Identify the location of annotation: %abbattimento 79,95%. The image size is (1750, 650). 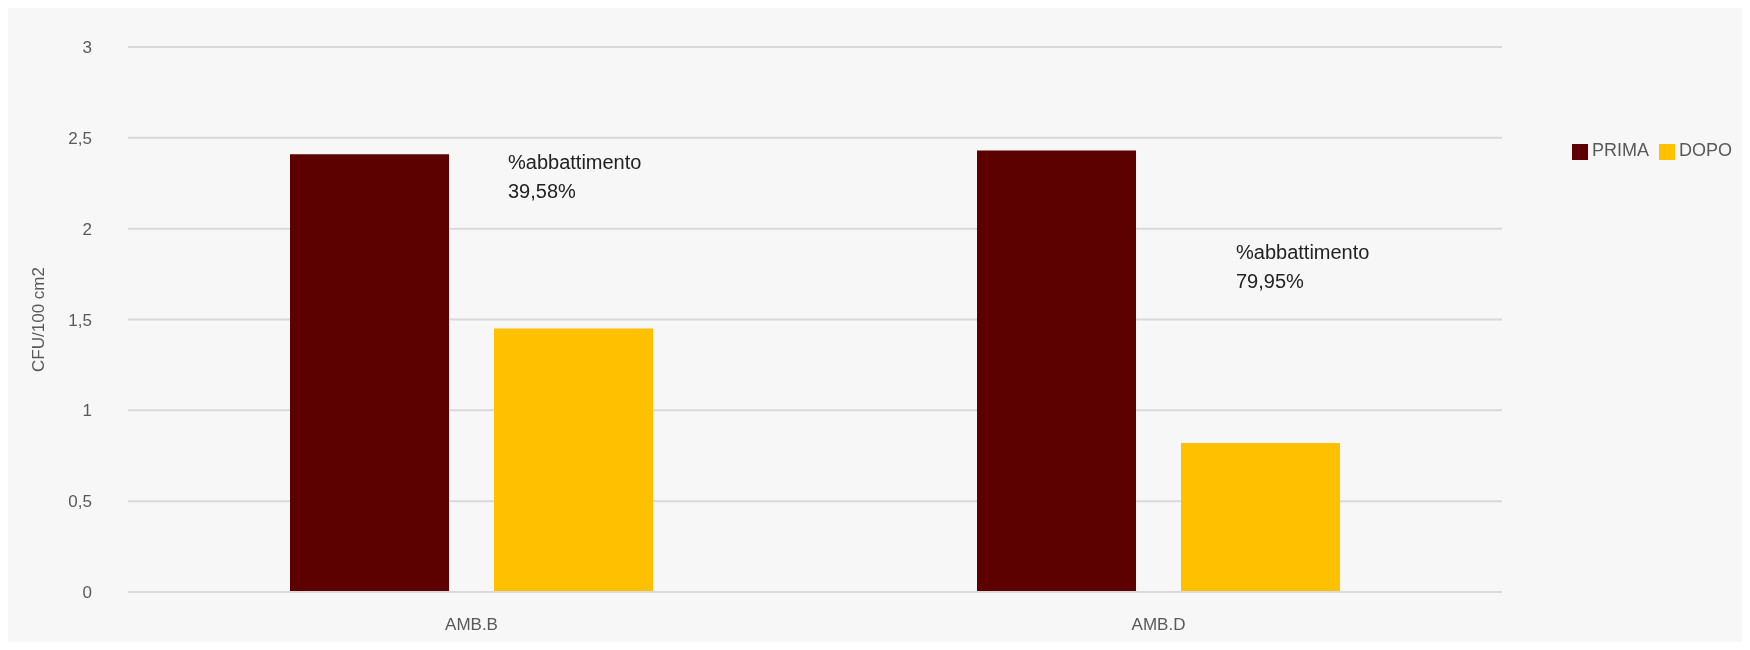
(1303, 267).